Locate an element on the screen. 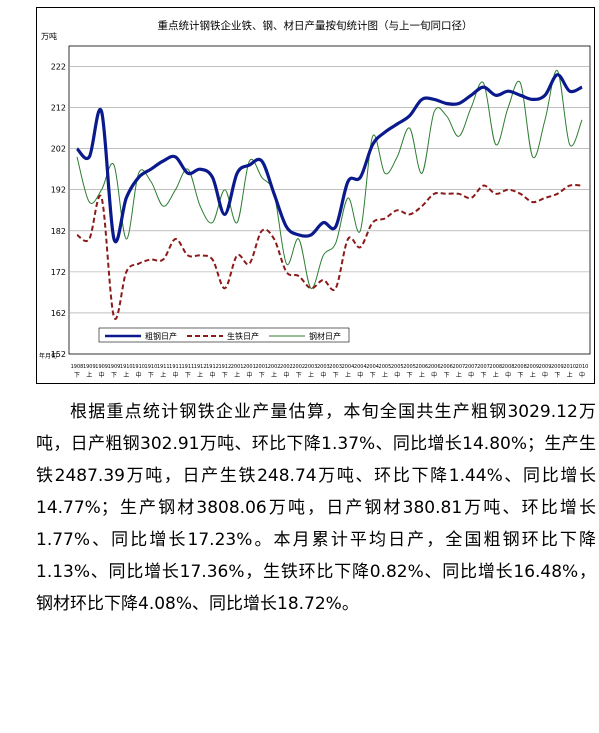 The height and width of the screenshot is (733, 599). x-axis-label: 年月旬 is located at coordinates (48, 356).